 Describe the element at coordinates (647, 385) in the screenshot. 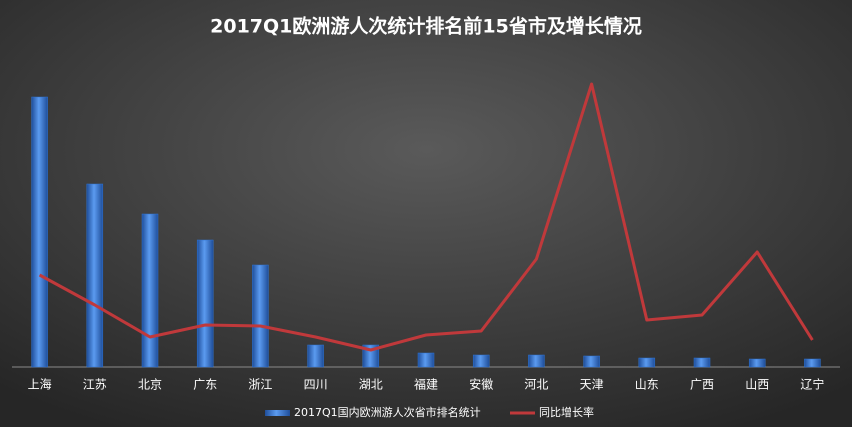

I see `x-tick-label: 山东` at that location.